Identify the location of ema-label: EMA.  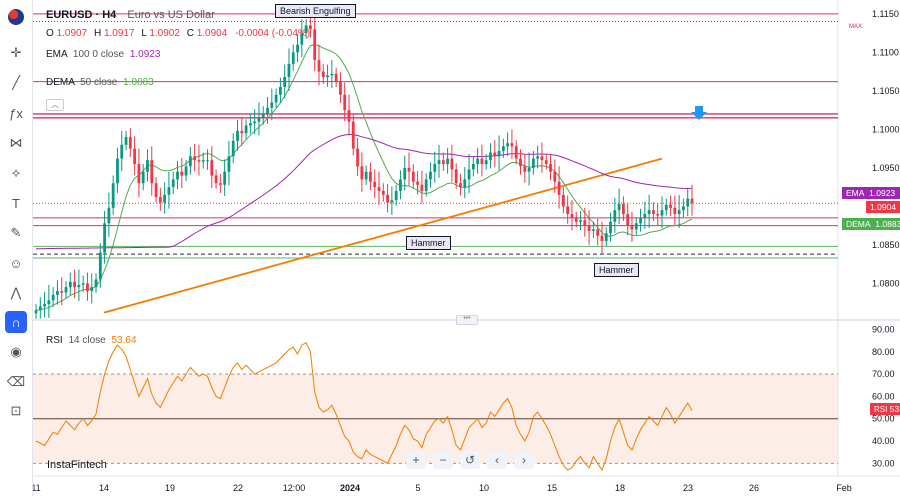
(57, 54).